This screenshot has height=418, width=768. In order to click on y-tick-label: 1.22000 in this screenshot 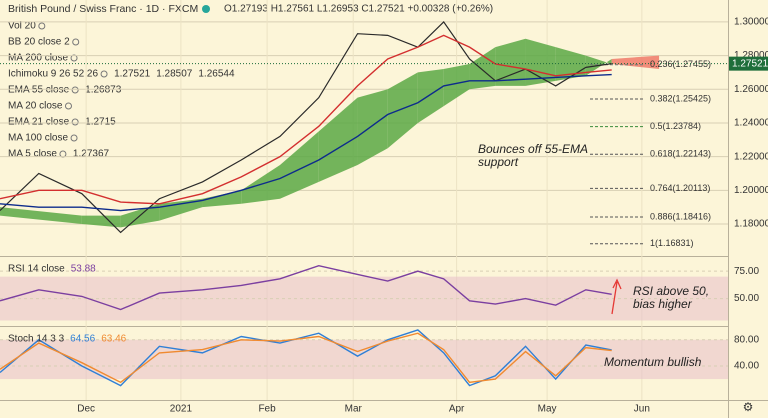, I will do `click(751, 156)`.